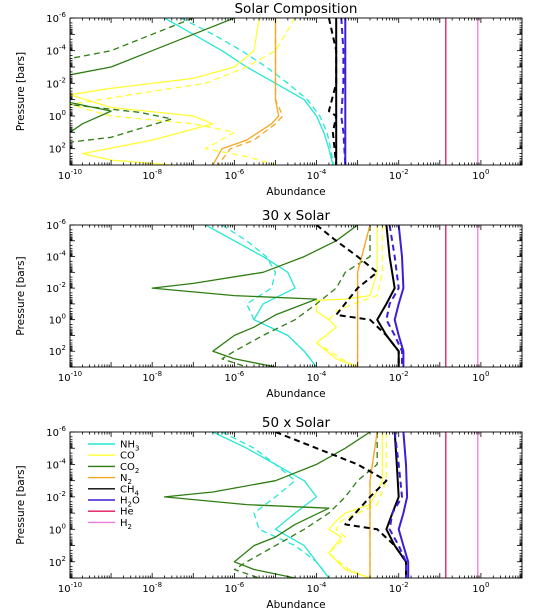  Describe the element at coordinates (296, 423) in the screenshot. I see `chart-title: 50 x Solar` at that location.